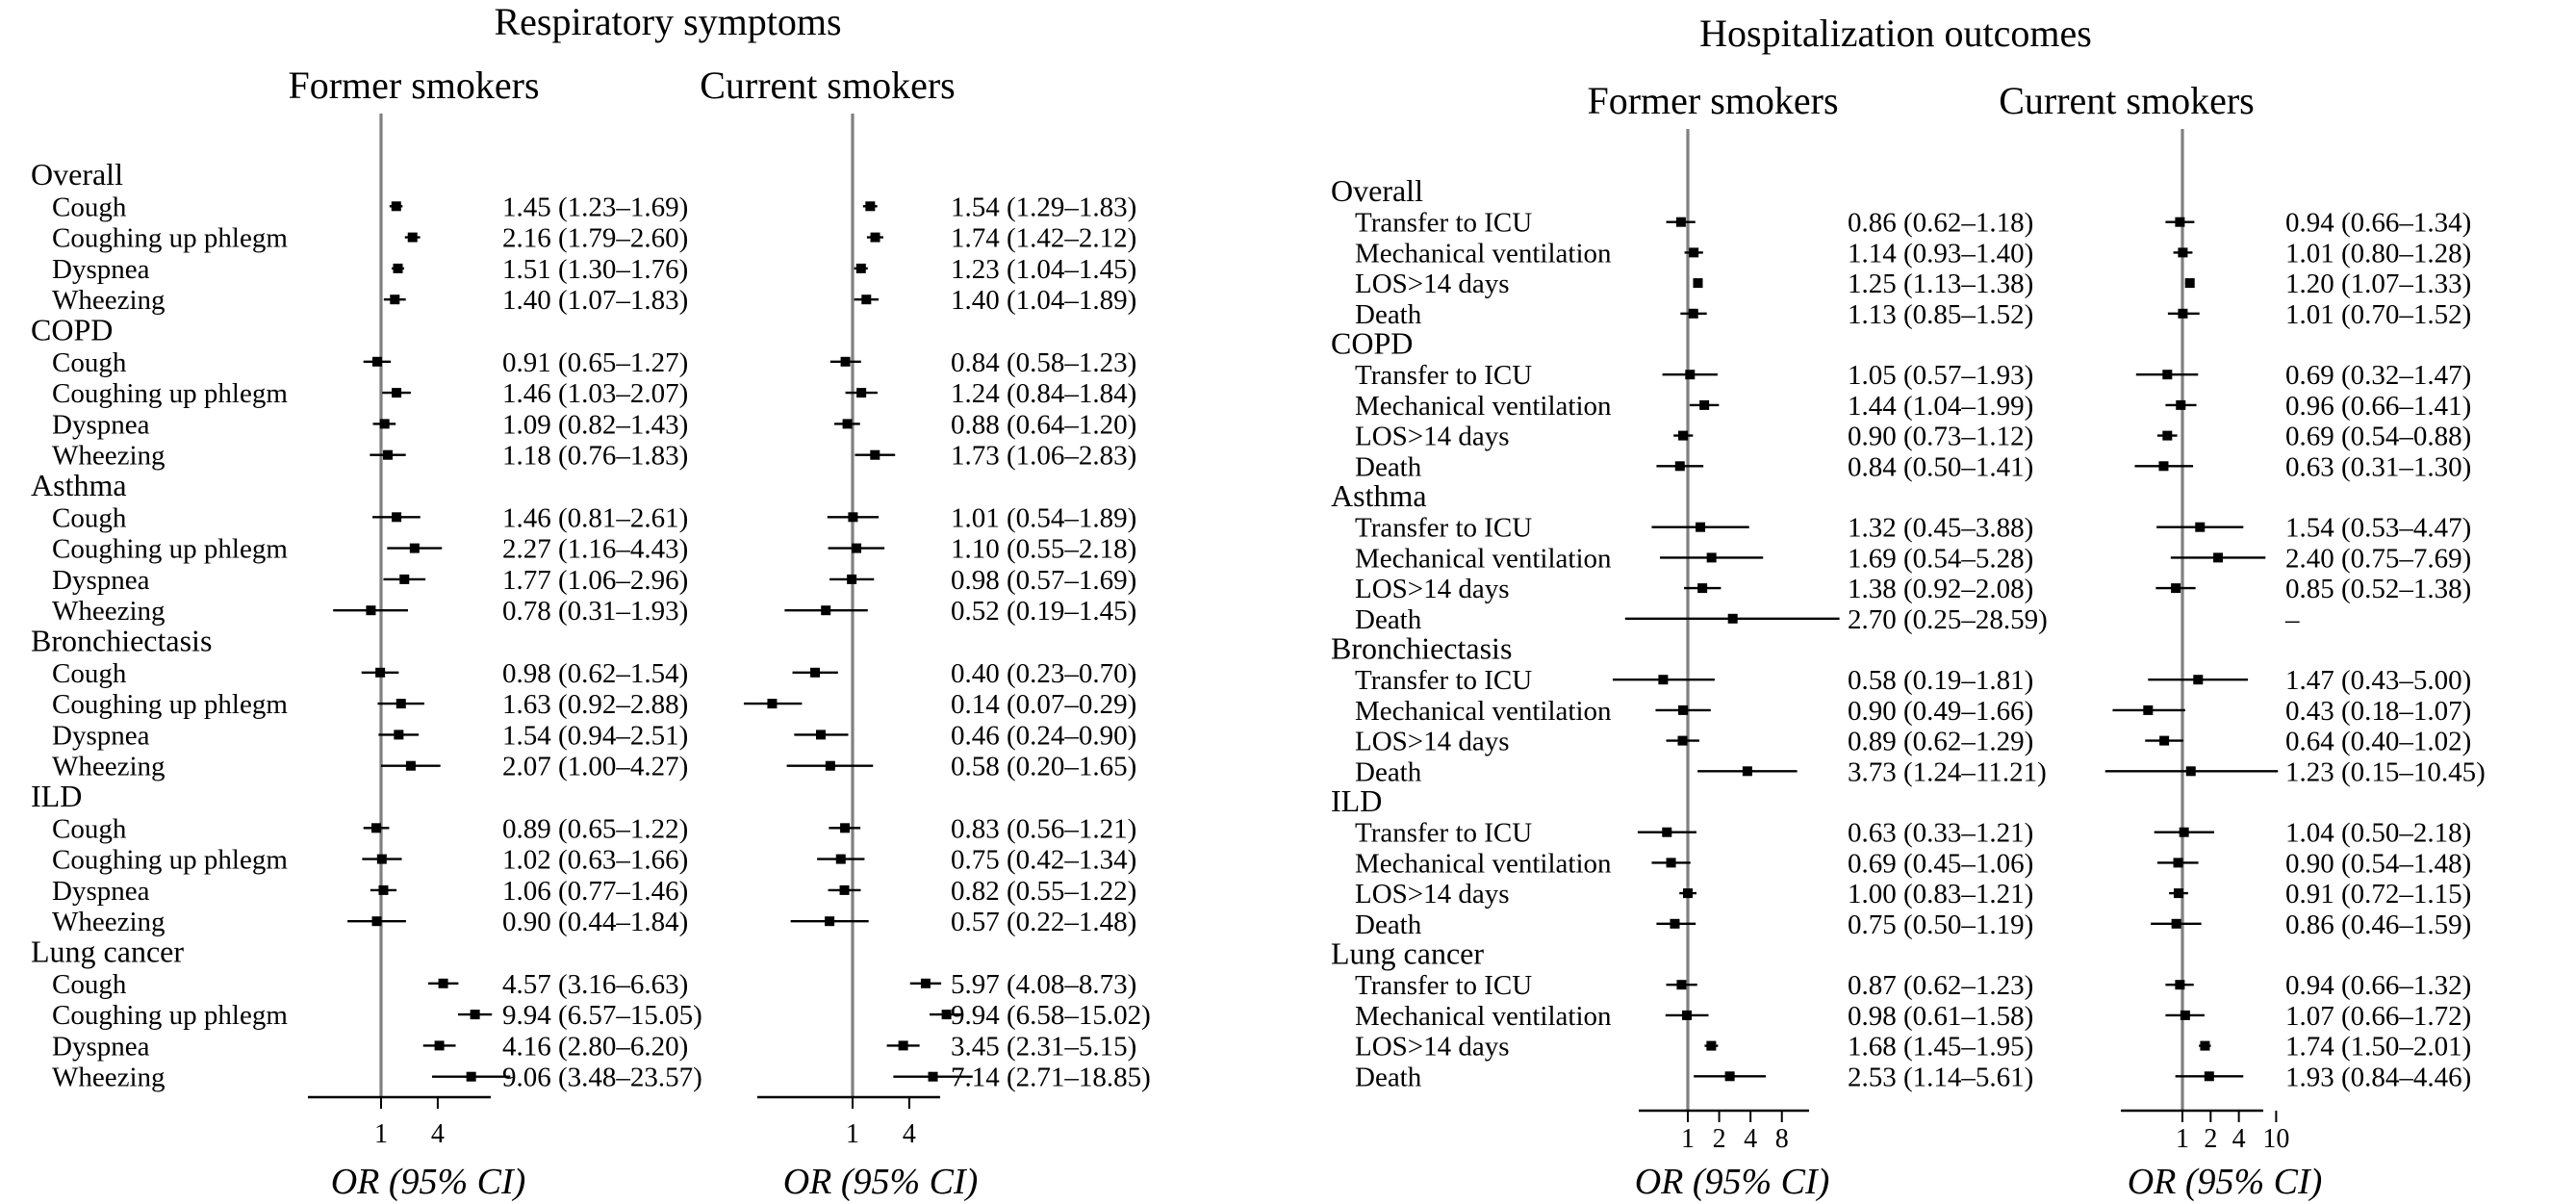 The width and height of the screenshot is (2576, 1204). What do you see at coordinates (1043, 611) in the screenshot?
I see `or-ci-text: 0.52 (0.19–1.45)` at bounding box center [1043, 611].